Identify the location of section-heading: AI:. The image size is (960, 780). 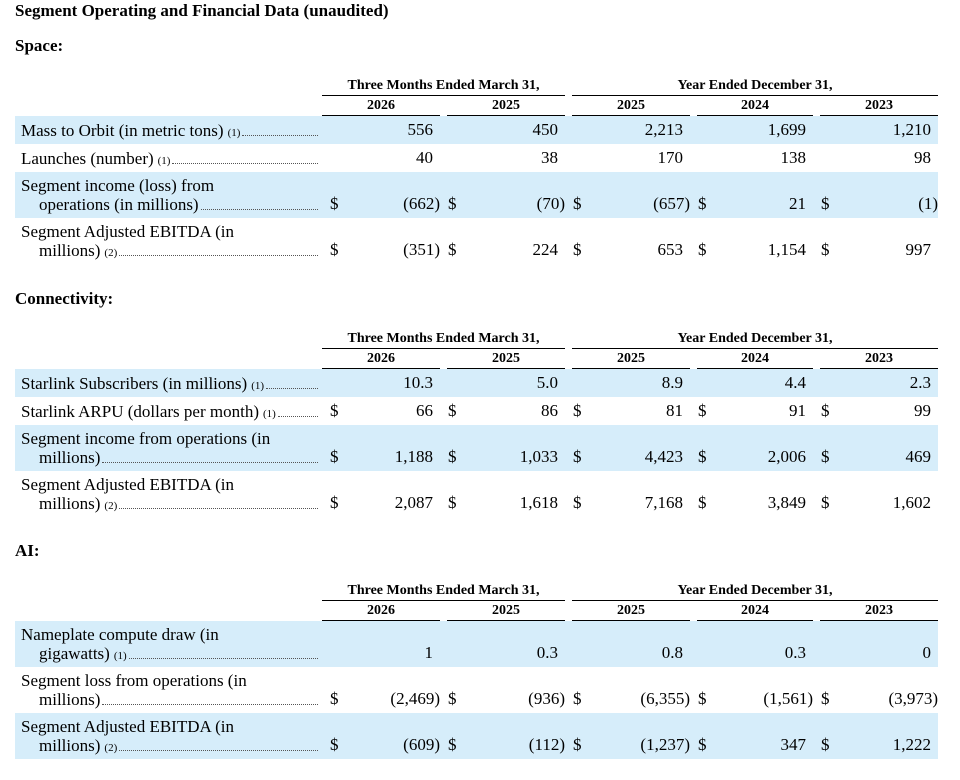
(27, 550).